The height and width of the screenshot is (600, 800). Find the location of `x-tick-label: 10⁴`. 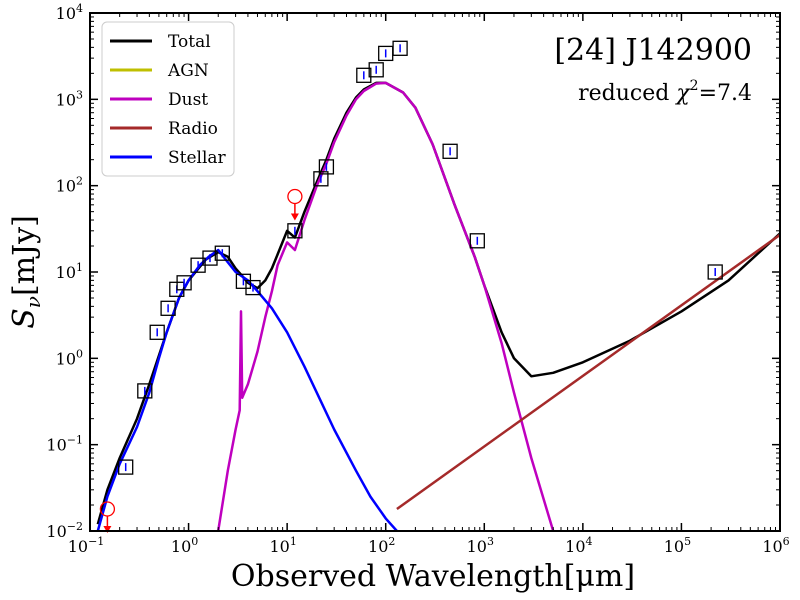

x-tick-label: 10⁴ is located at coordinates (578, 545).